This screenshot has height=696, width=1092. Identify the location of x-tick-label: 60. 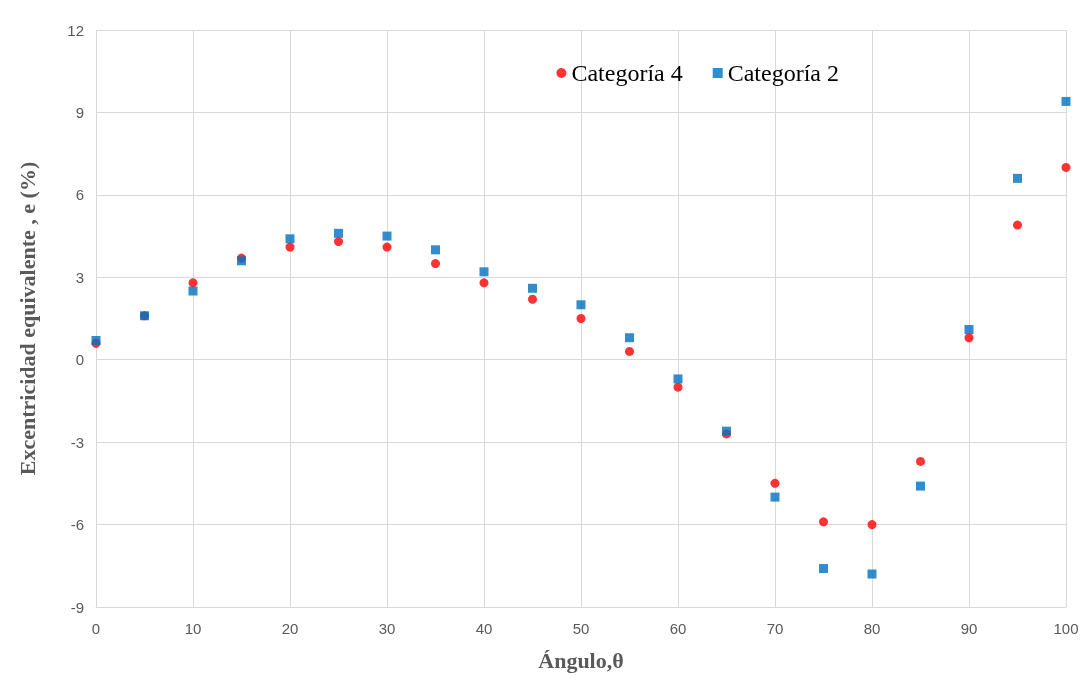
(678, 628).